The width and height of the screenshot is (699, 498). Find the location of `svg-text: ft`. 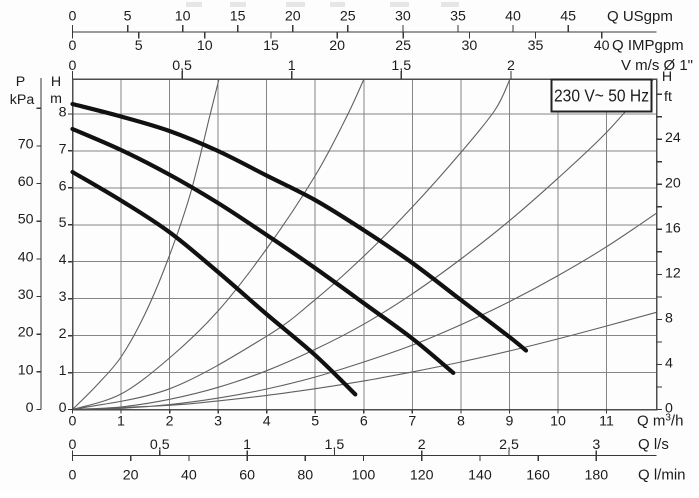

svg-text: ft is located at coordinates (668, 97).